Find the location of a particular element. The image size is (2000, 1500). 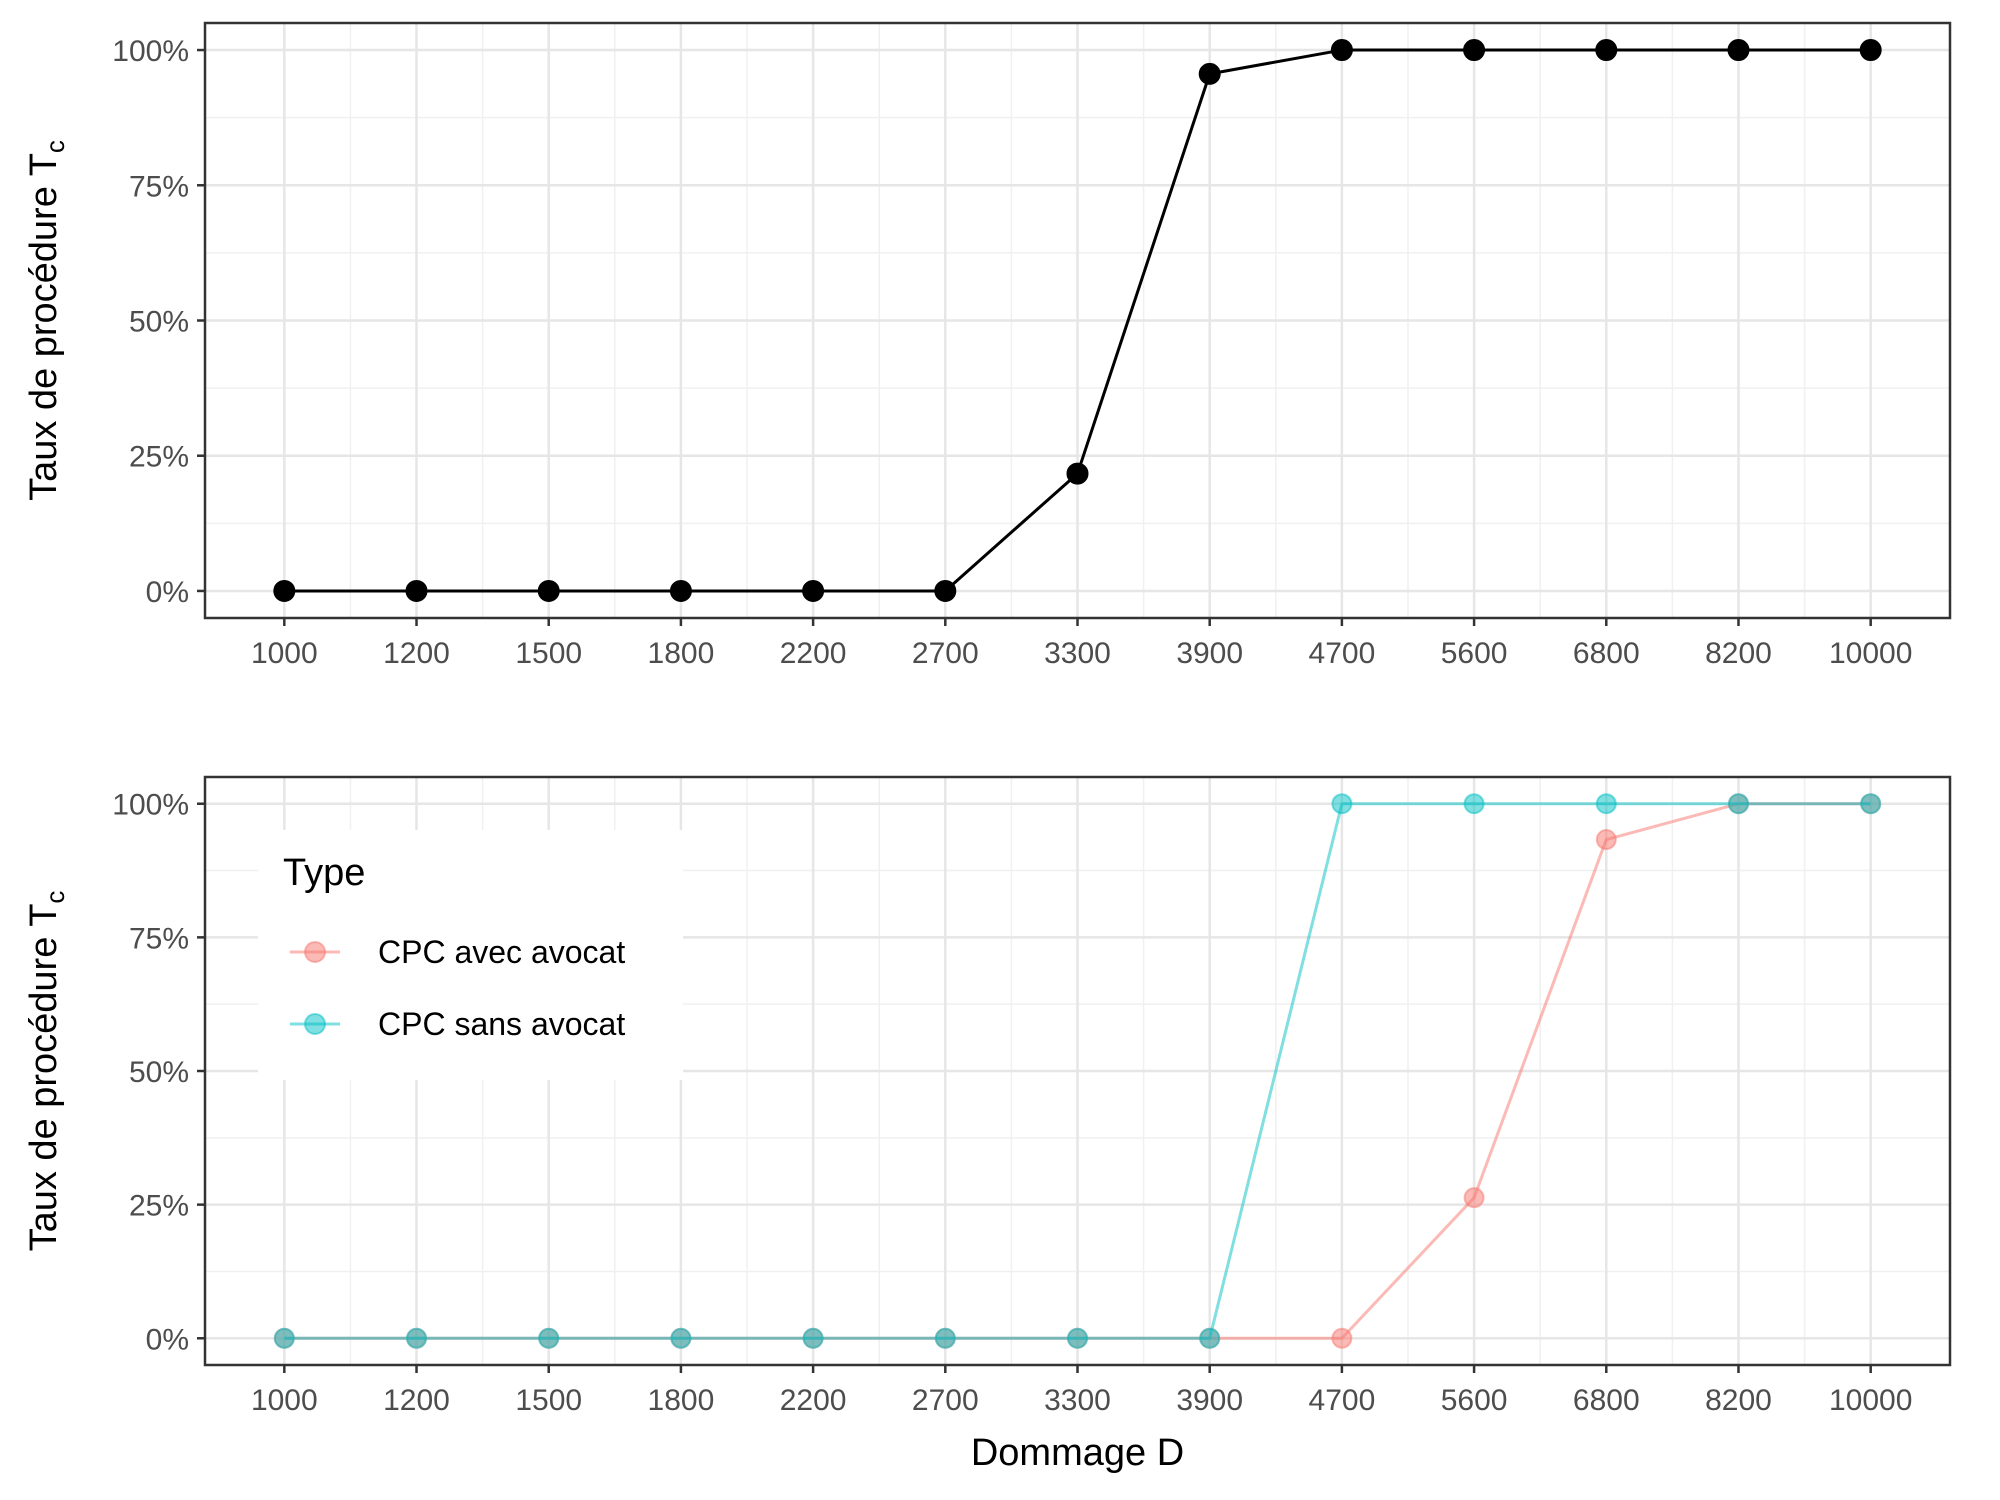

legend-box is located at coordinates (470, 955).